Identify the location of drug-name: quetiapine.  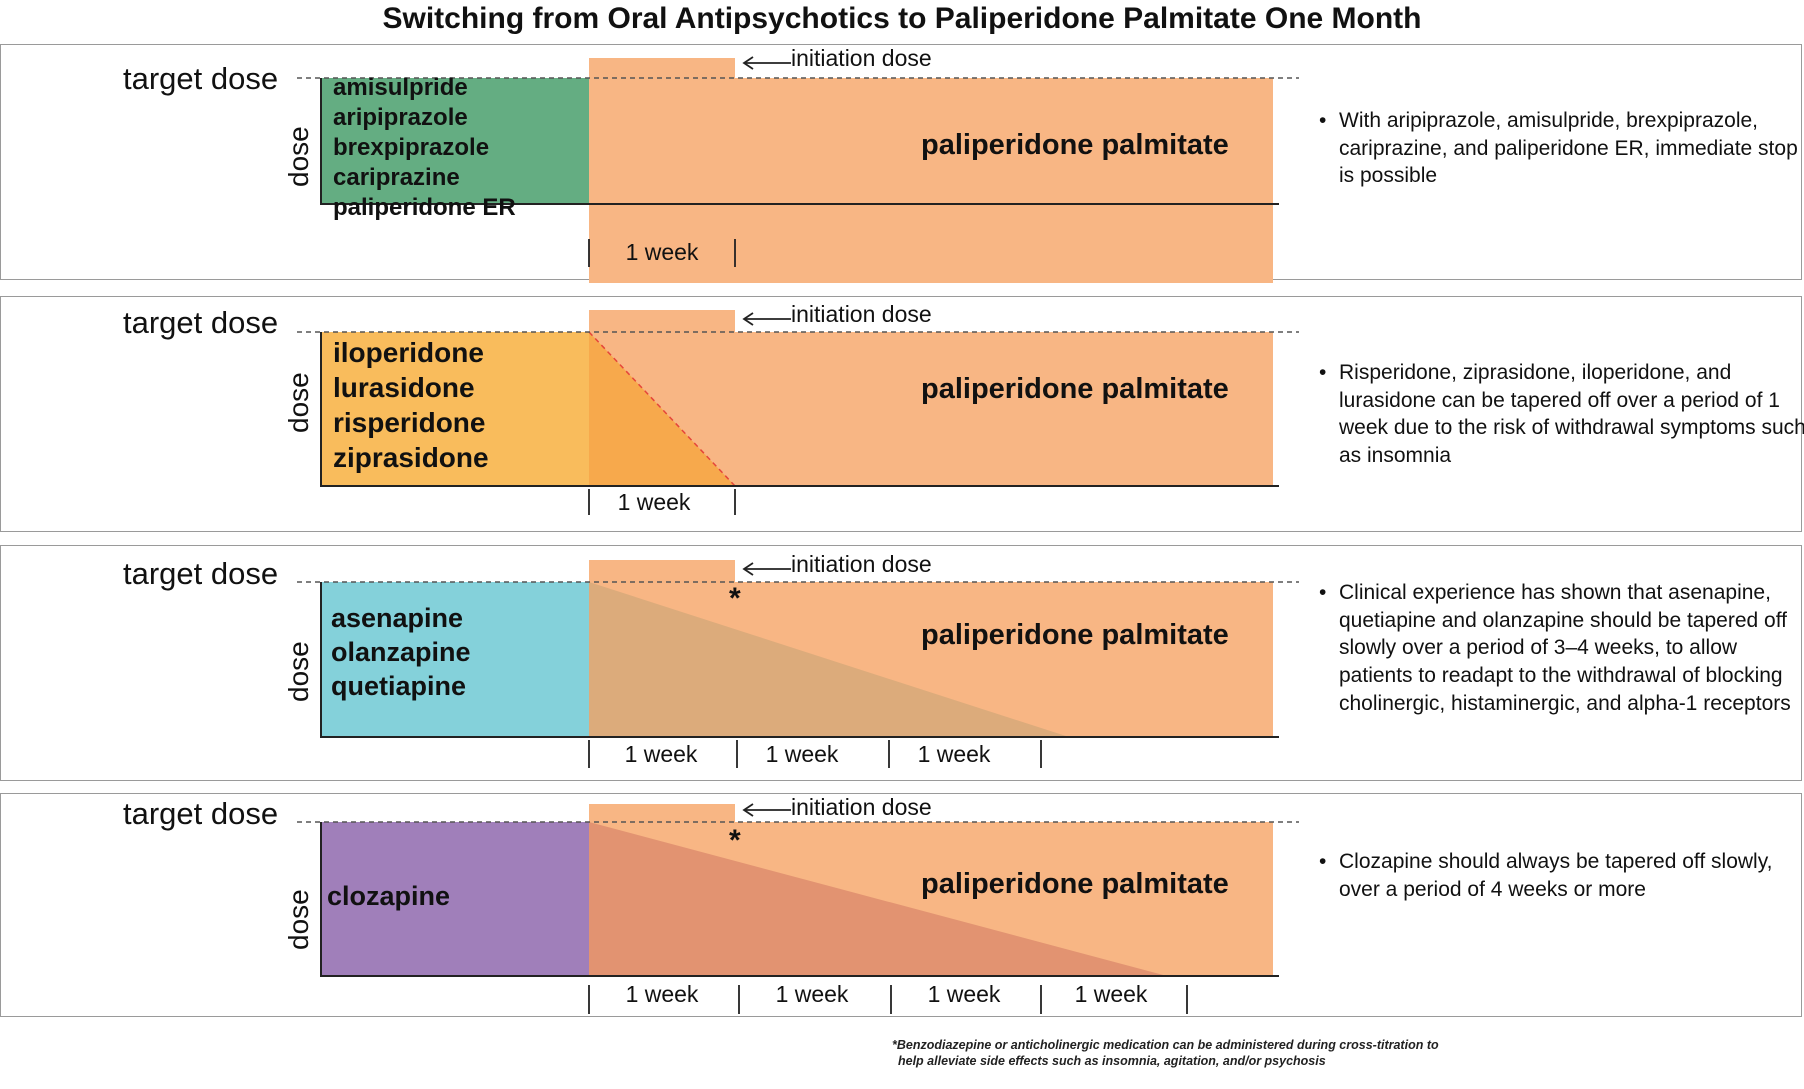
(399, 685).